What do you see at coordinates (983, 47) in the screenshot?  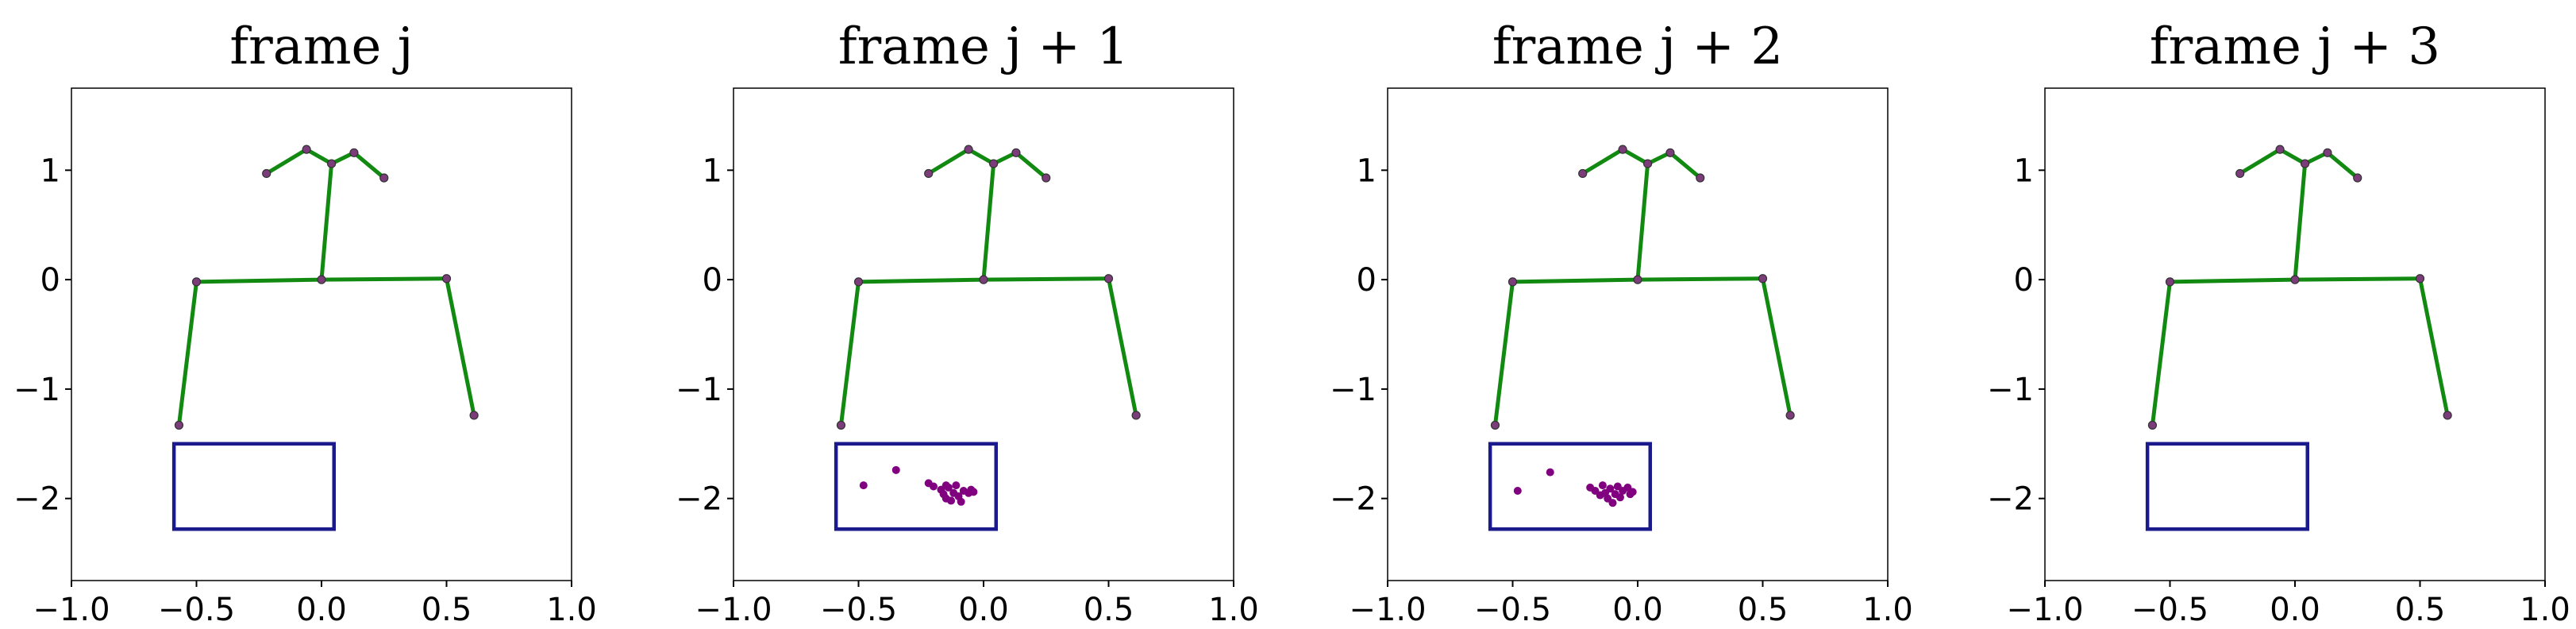 I see `panel-title: frame j + 1` at bounding box center [983, 47].